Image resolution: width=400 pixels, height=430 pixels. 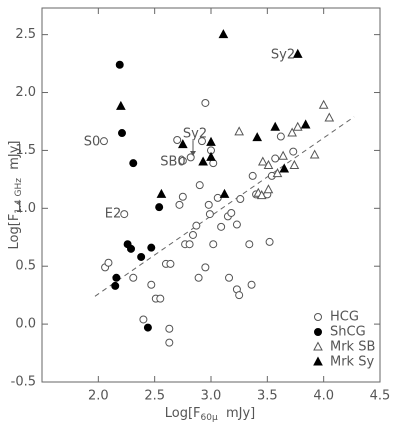 What do you see at coordinates (267, 396) in the screenshot?
I see `x-tick-label: 3.5` at bounding box center [267, 396].